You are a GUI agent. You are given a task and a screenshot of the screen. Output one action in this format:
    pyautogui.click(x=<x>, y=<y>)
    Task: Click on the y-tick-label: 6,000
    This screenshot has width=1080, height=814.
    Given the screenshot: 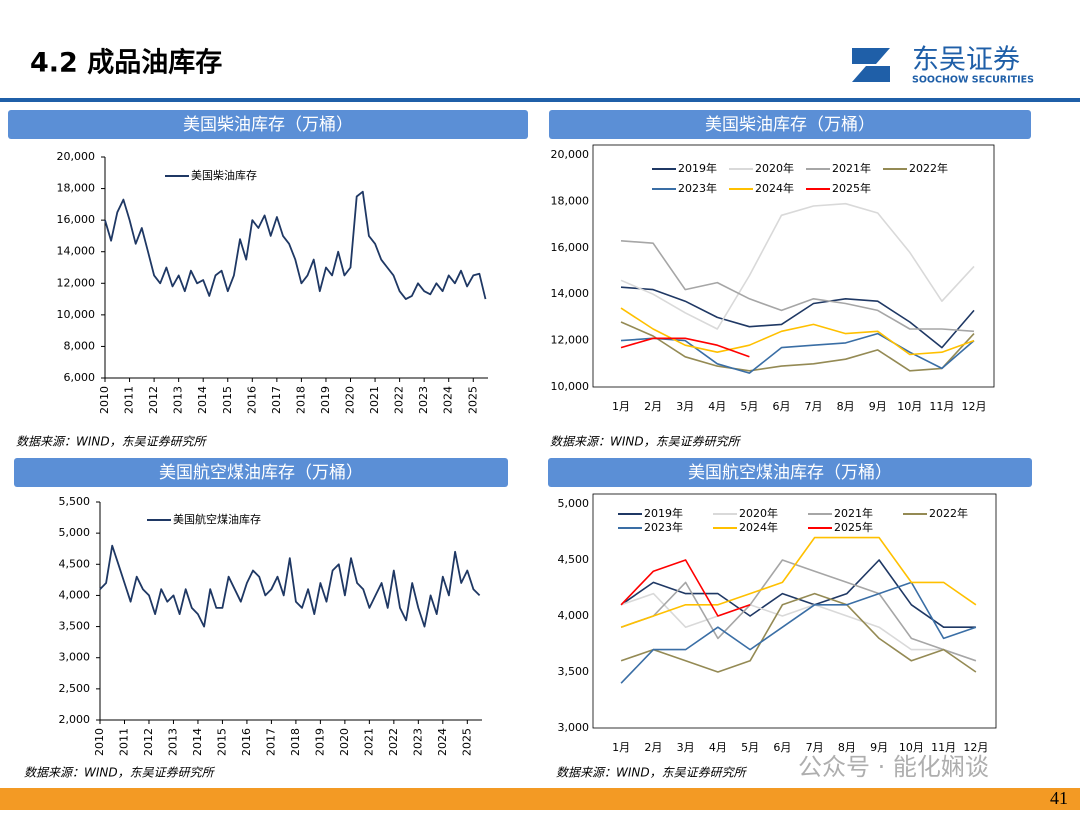 What is the action you would take?
    pyautogui.click(x=80, y=377)
    